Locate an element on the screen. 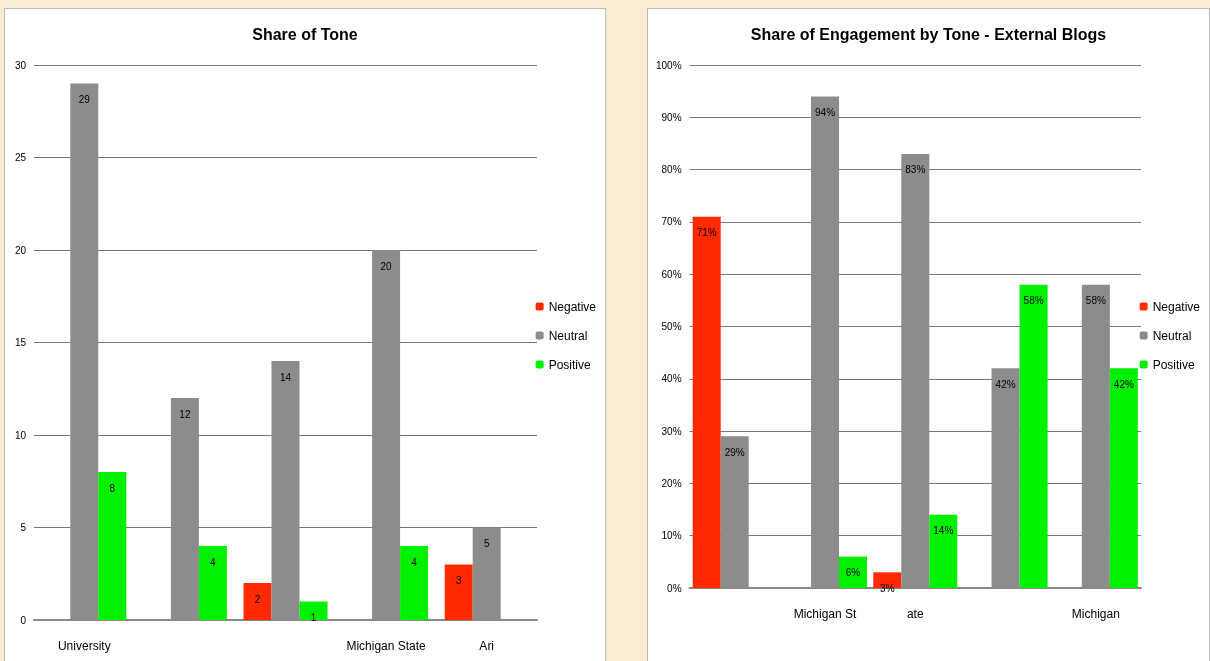  x-tick-label: Michigan State is located at coordinates (386, 646).